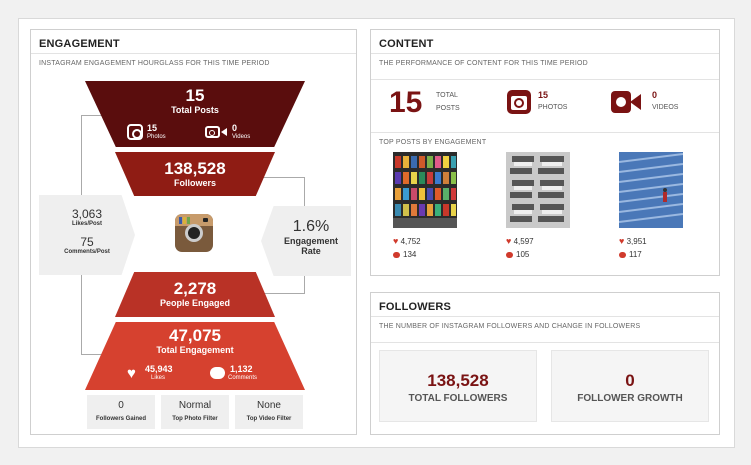 This screenshot has height=465, width=751. I want to click on likes-per-post-label: Likes/Post, so click(86, 224).